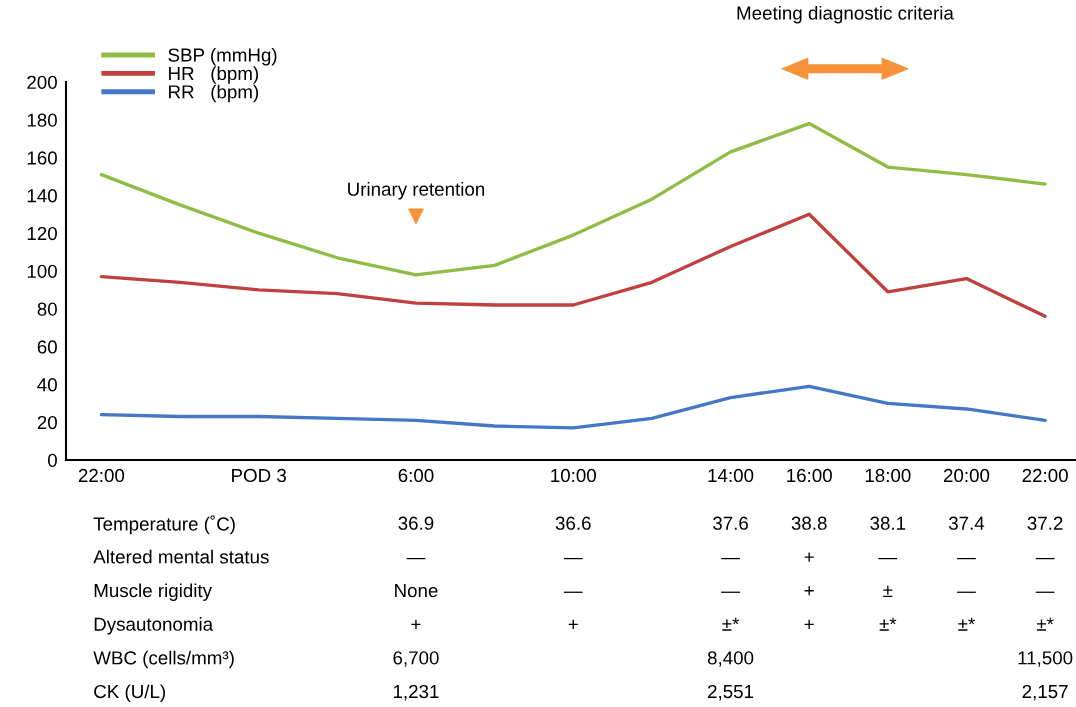 This screenshot has height=707, width=1076. Describe the element at coordinates (573, 523) in the screenshot. I see `text: 36.6` at that location.